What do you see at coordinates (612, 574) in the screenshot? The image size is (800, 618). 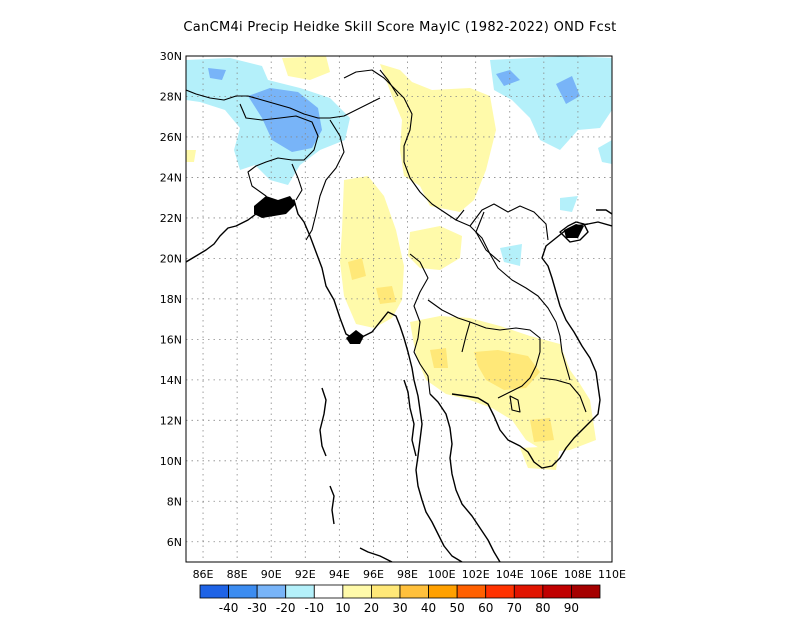 I see `x-tick-label: 110E` at bounding box center [612, 574].